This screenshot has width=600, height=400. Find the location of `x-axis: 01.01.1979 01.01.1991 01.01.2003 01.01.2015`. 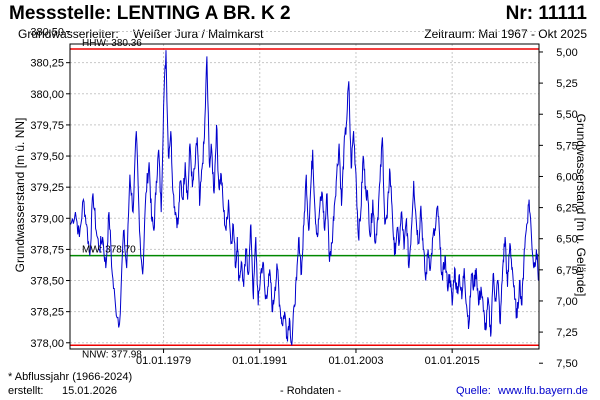

x-axis: 01.01.1979 01.01.1991 01.01.2003 01.01.2015 is located at coordinates (308, 358).